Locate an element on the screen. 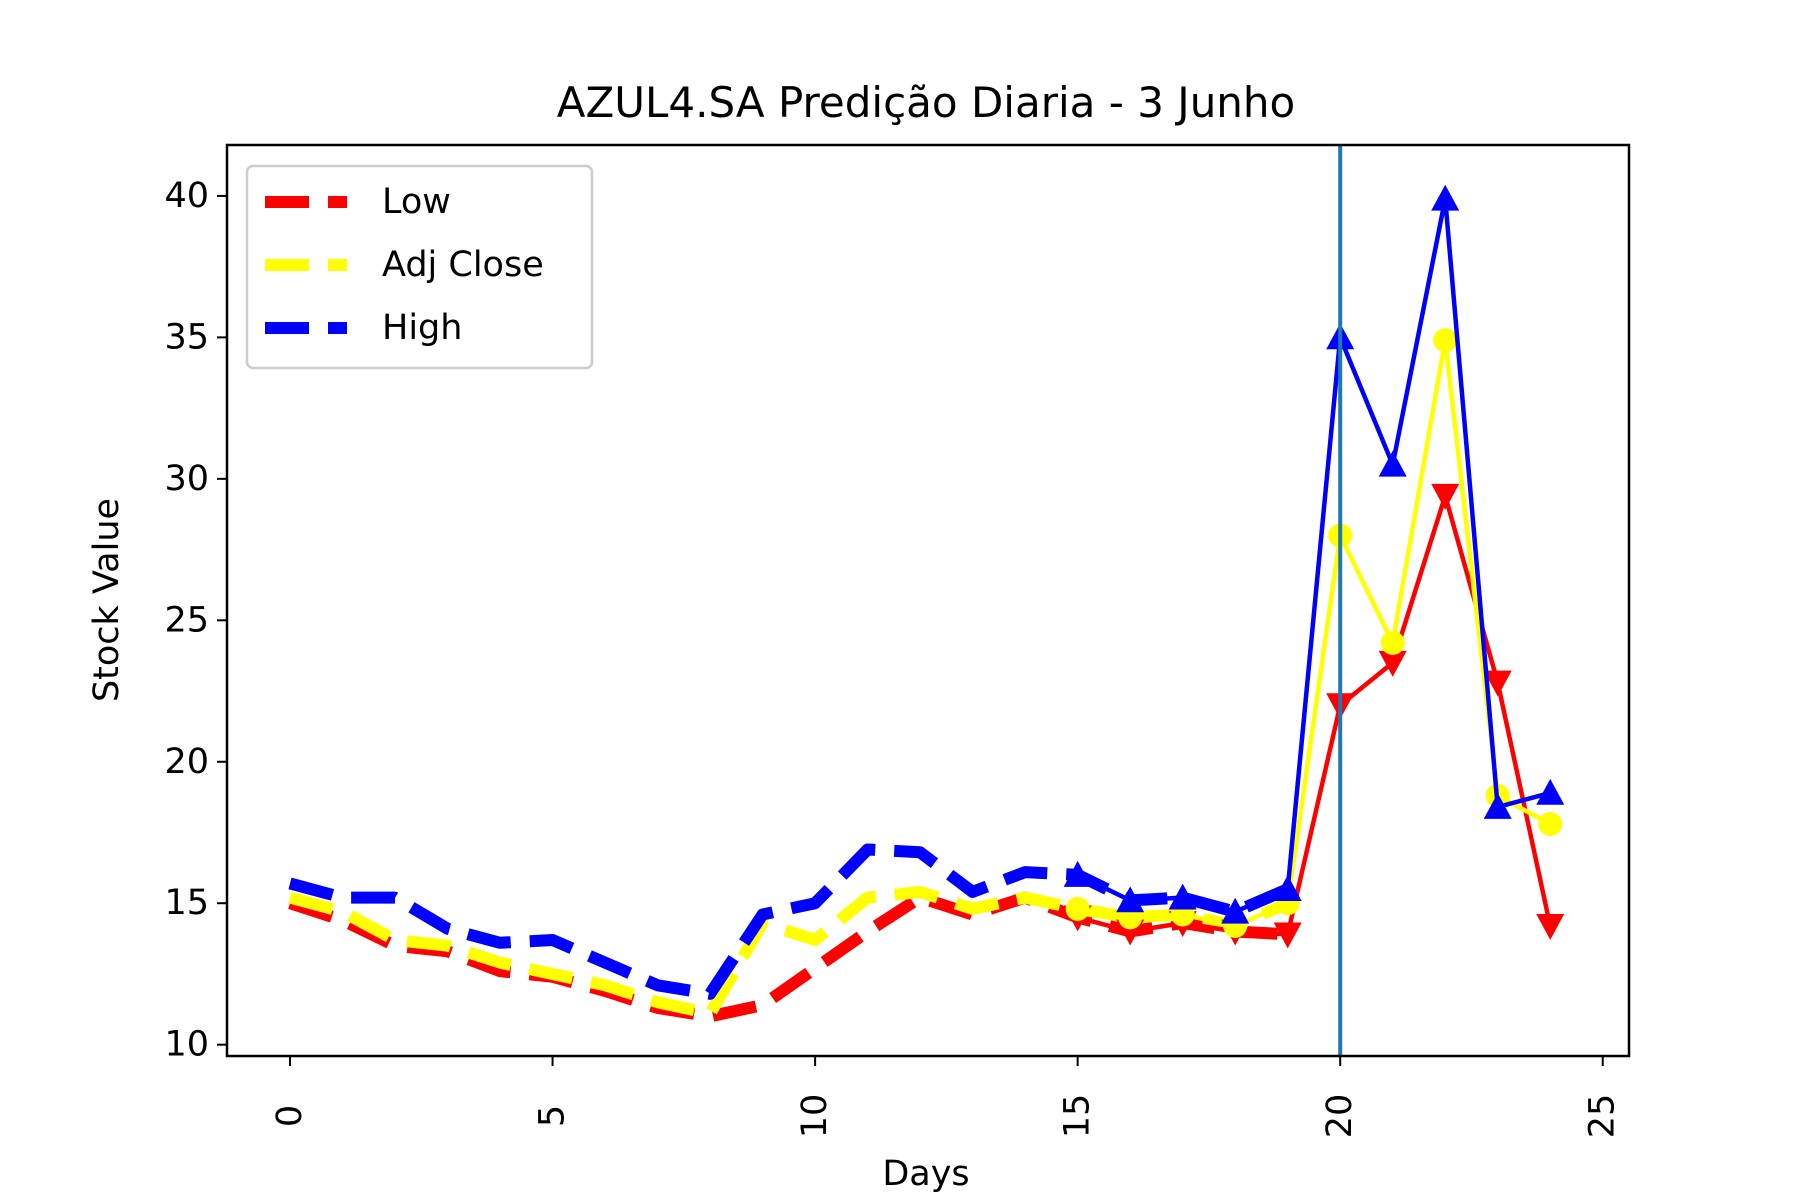 Image resolution: width=1800 pixels, height=1200 pixels. x-tick-label: 20 is located at coordinates (1340, 1116).